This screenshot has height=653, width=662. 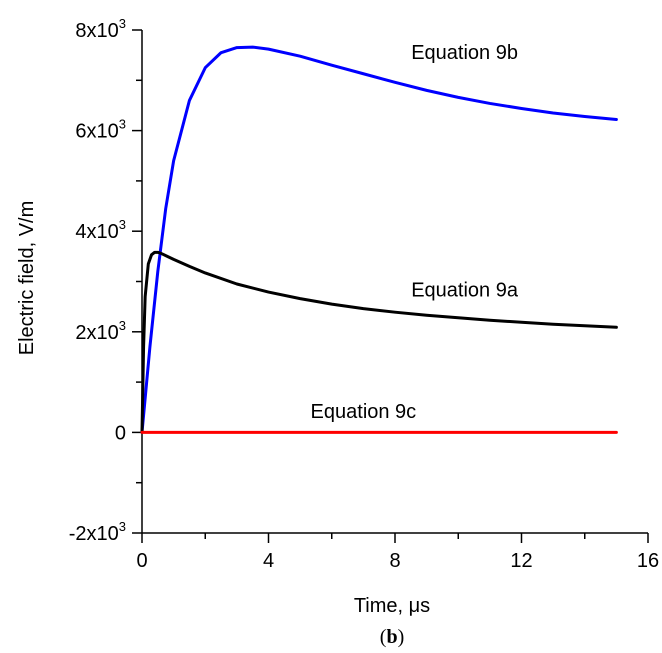 I want to click on x-tick-label: 0, so click(x=141, y=561).